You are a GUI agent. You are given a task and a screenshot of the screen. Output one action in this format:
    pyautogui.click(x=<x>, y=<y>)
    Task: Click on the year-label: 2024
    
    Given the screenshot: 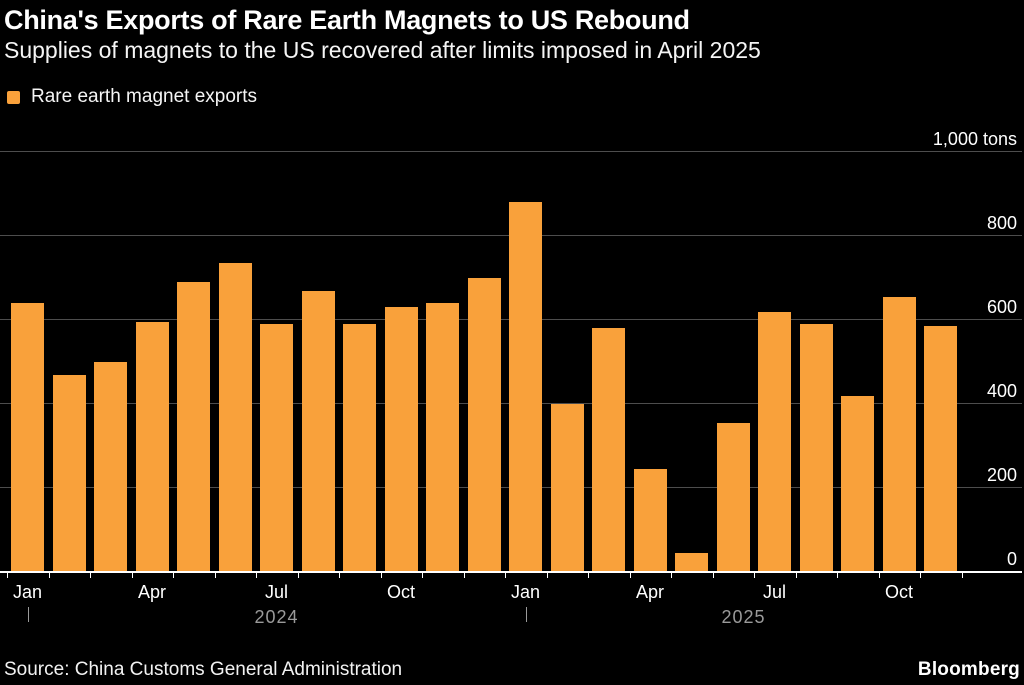 What is the action you would take?
    pyautogui.click(x=276, y=617)
    